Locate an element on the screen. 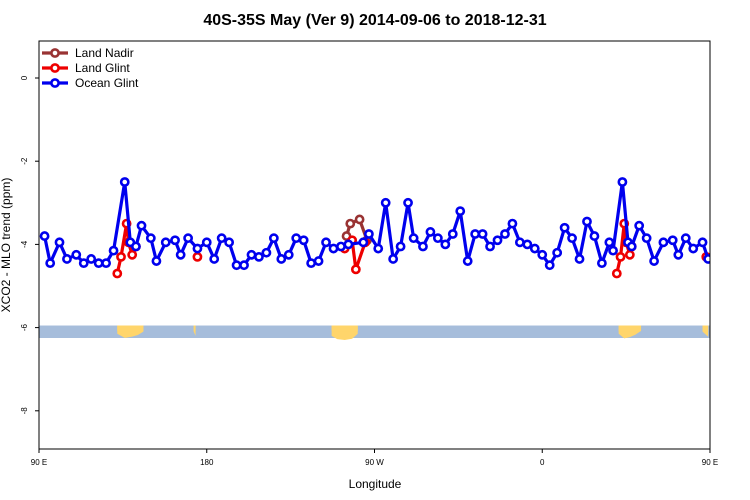  x-axis: 90 E 180 90 W 0 90 E is located at coordinates (374, 458).